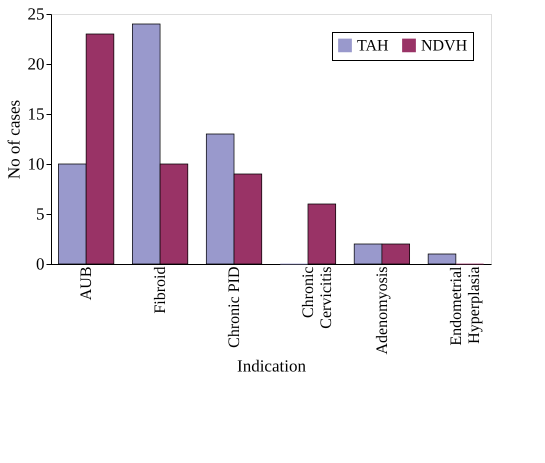 The height and width of the screenshot is (463, 545). Describe the element at coordinates (382, 310) in the screenshot. I see `x-tick-label: Adenomyosis` at that location.